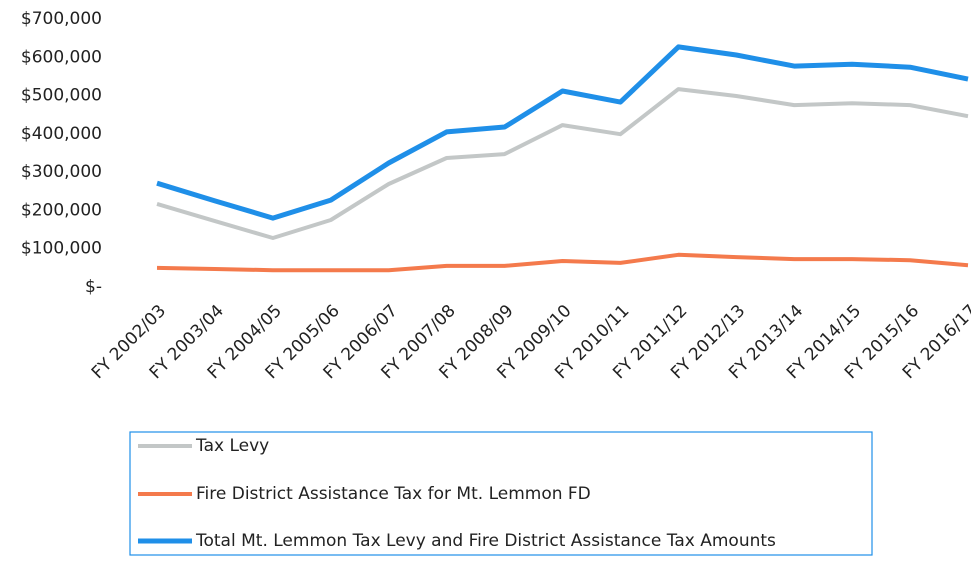  I want to click on y-tick-label: $700,000, so click(61, 19).